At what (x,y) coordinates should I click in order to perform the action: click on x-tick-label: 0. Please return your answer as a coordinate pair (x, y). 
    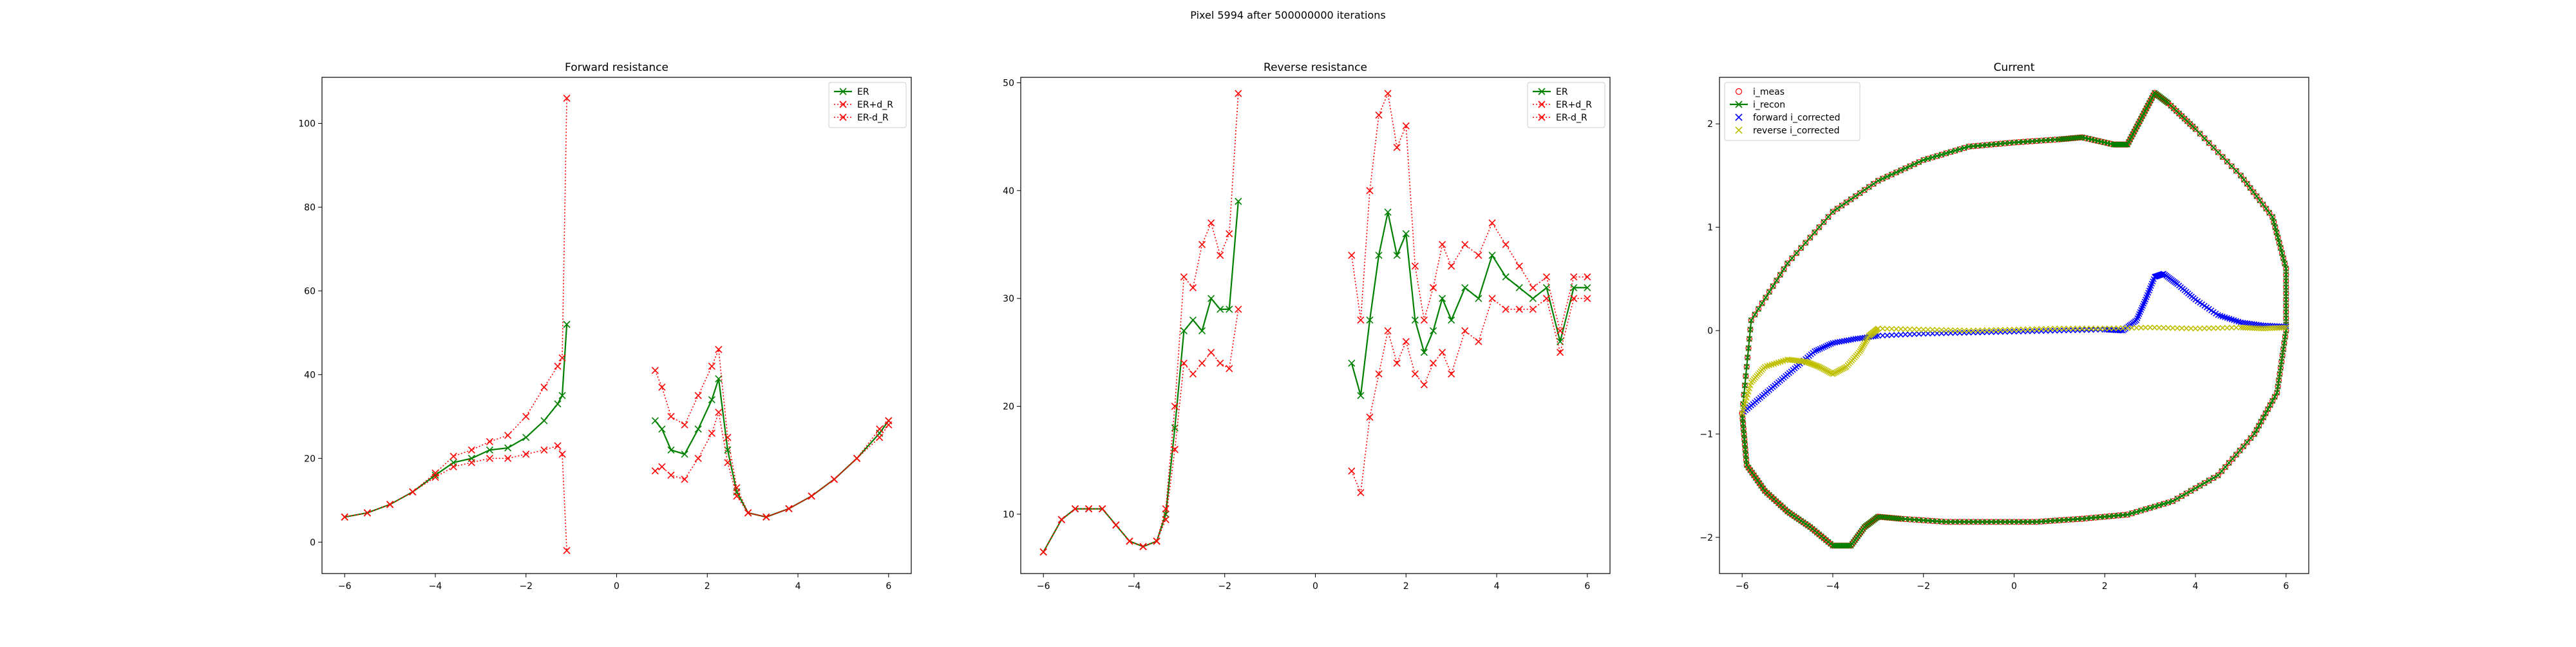
    Looking at the image, I should click on (1315, 586).